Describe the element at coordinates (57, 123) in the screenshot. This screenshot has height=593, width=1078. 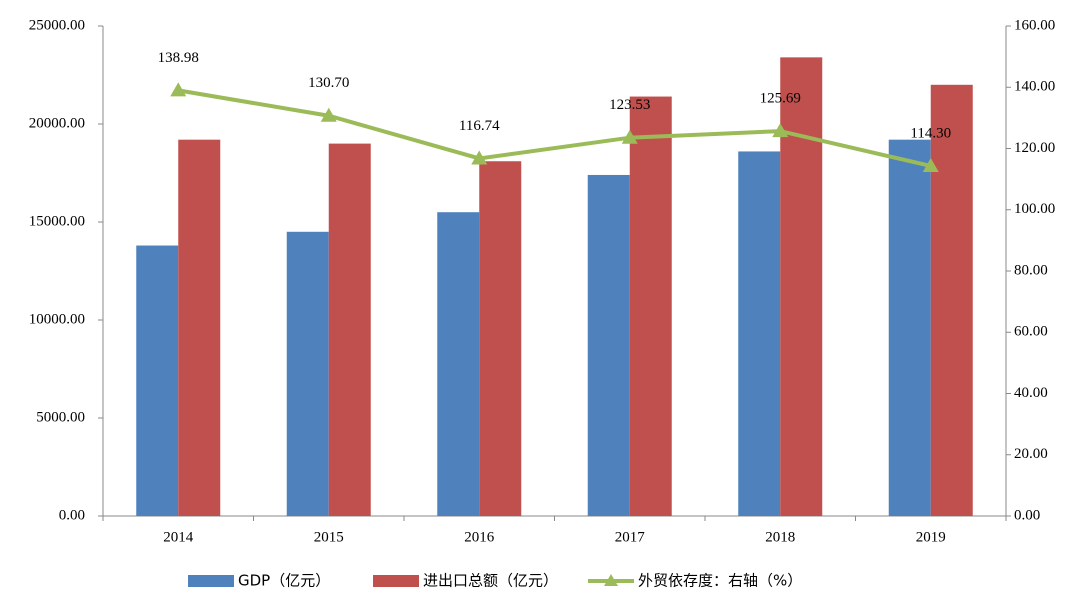
I see `y-tick-label: 20000.00` at that location.